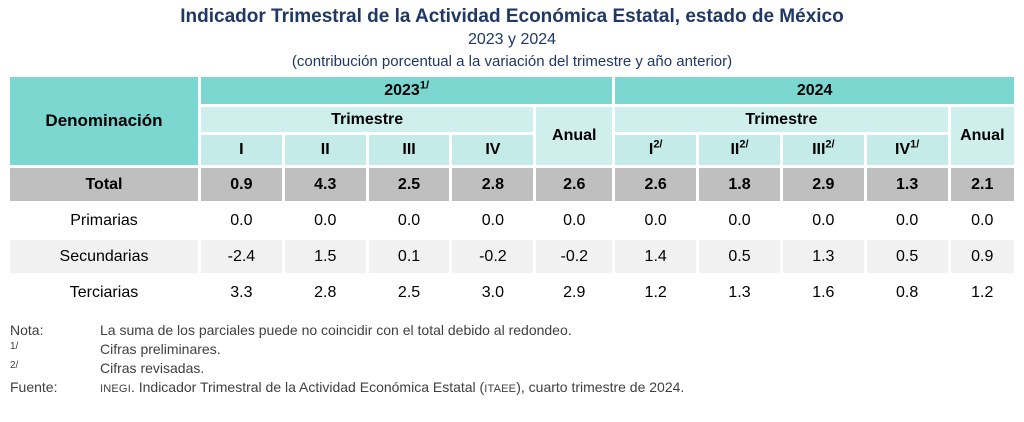  Describe the element at coordinates (160, 349) in the screenshot. I see `note-text: Cifras preliminares.` at that location.